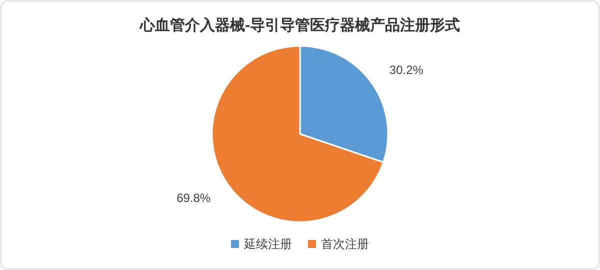 This screenshot has height=270, width=600. Describe the element at coordinates (299, 25) in the screenshot. I see `chart-title: 心血管介入器械-导引导管医疗器械产品注册形式` at that location.